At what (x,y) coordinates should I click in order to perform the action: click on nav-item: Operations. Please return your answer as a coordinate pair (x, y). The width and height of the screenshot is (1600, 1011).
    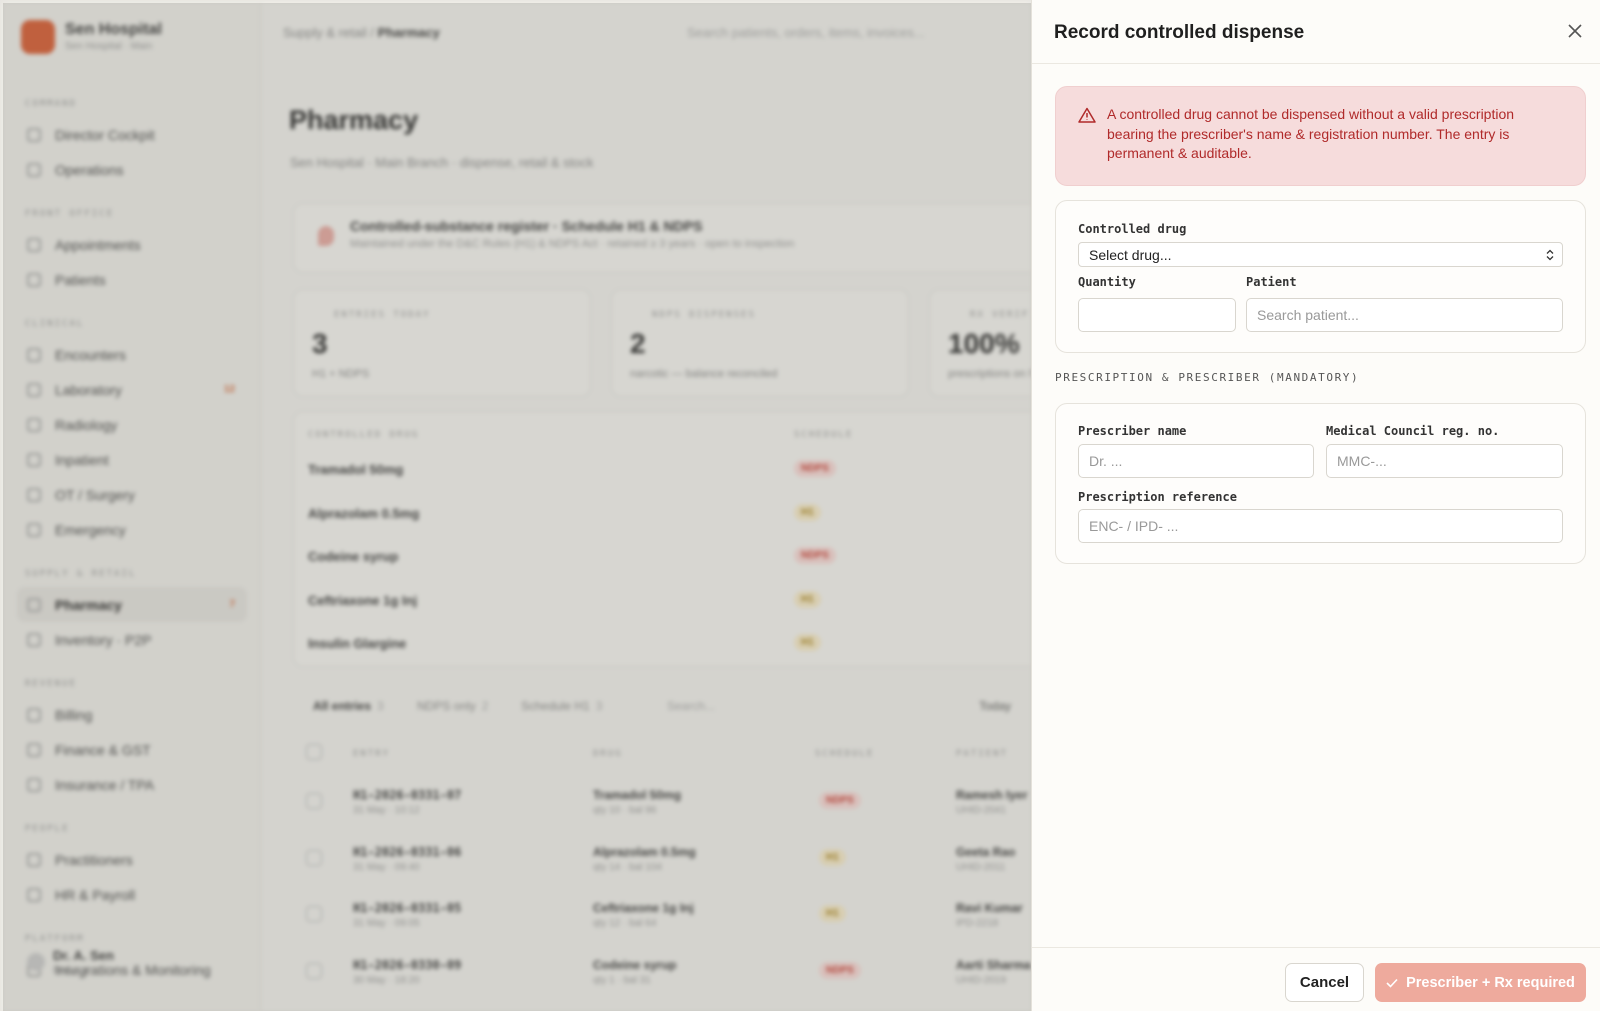
    Looking at the image, I should click on (132, 169).